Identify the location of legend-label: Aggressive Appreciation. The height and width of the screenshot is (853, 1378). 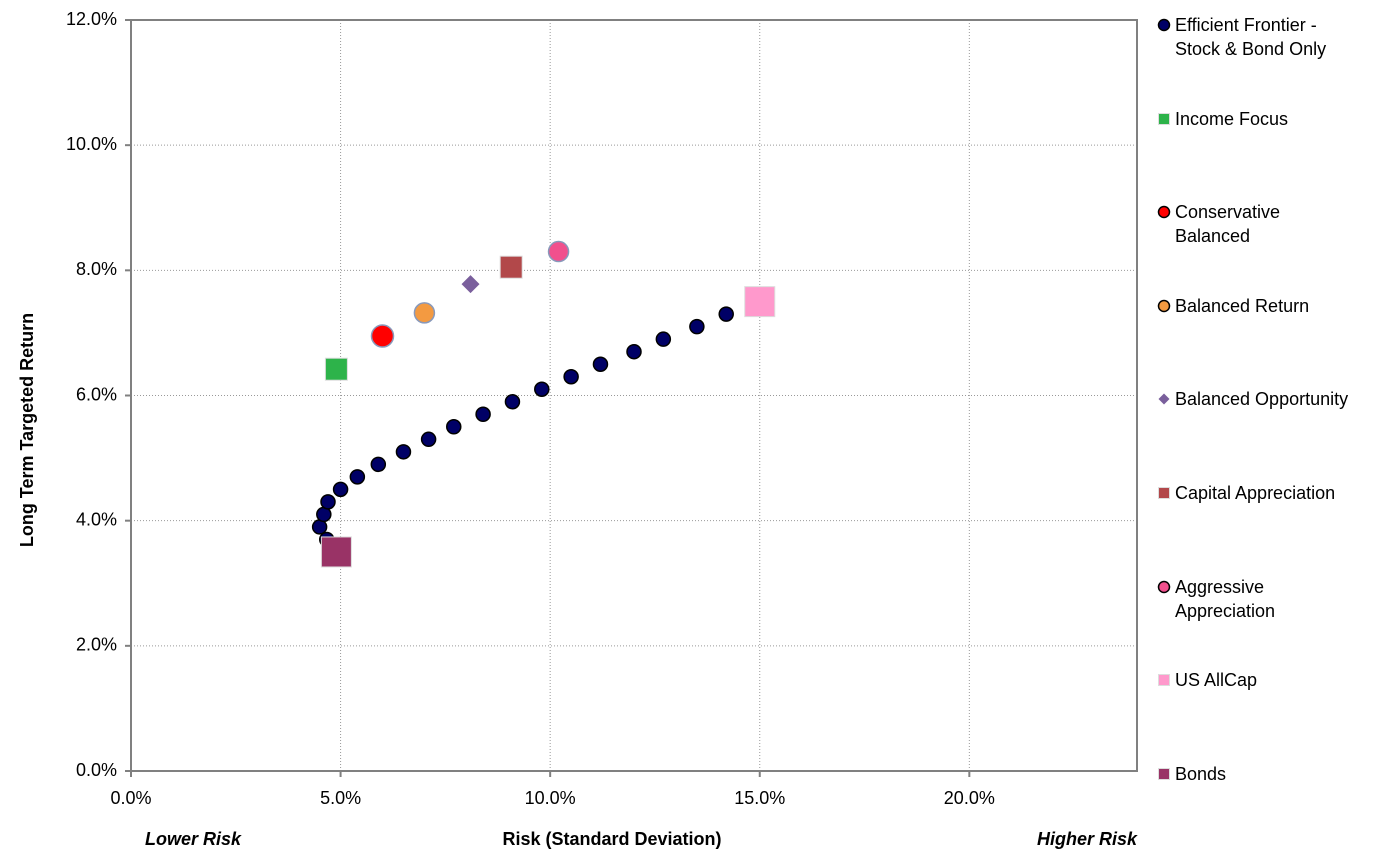
(1225, 598).